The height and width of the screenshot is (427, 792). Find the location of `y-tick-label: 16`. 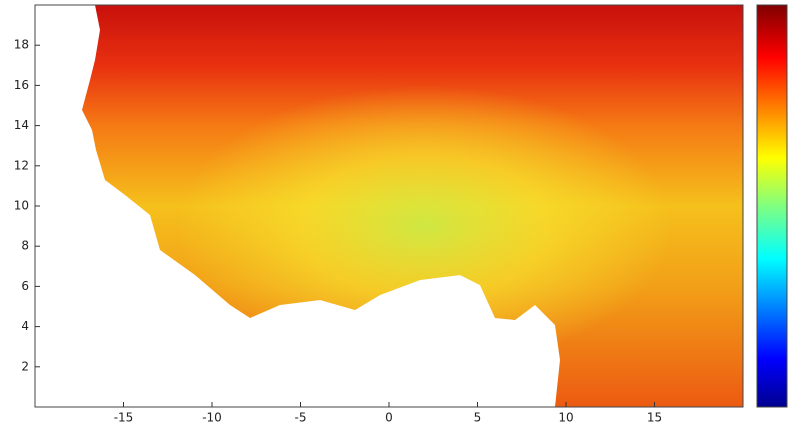

y-tick-label: 16 is located at coordinates (21, 85).